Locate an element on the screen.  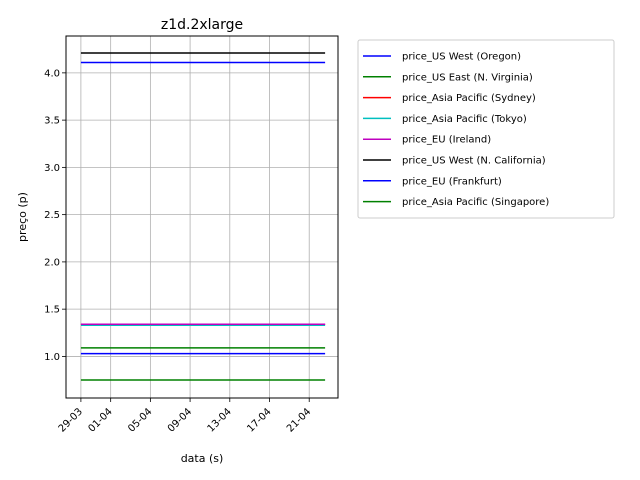
legend-label: price_Asia Pacific (Sydney) is located at coordinates (469, 98).